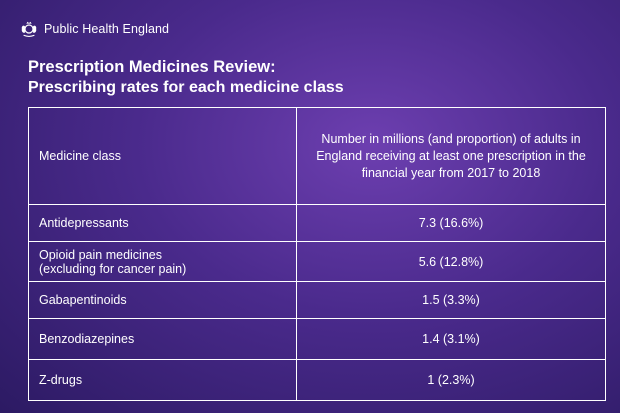  I want to click on value-cell: 1 (2.3%), so click(451, 380).